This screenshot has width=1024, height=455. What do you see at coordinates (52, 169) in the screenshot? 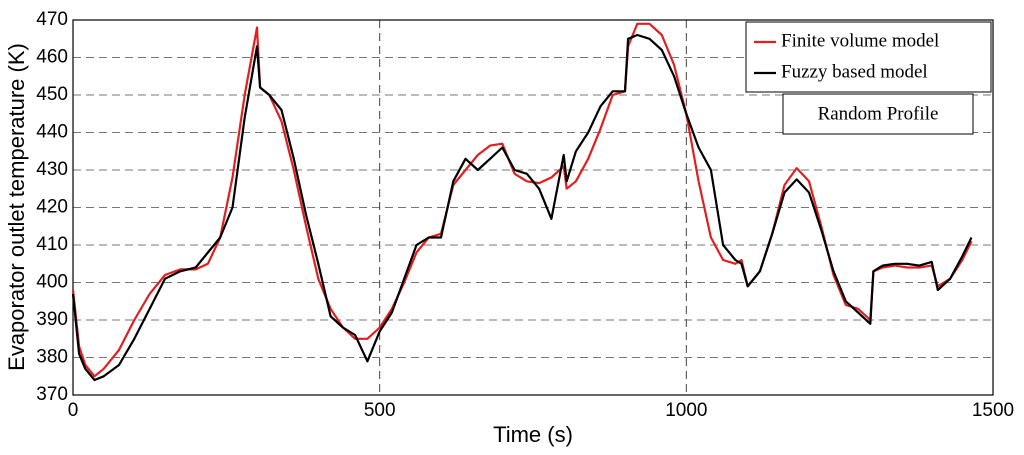
I see `y-tick-label: 430` at bounding box center [52, 169].